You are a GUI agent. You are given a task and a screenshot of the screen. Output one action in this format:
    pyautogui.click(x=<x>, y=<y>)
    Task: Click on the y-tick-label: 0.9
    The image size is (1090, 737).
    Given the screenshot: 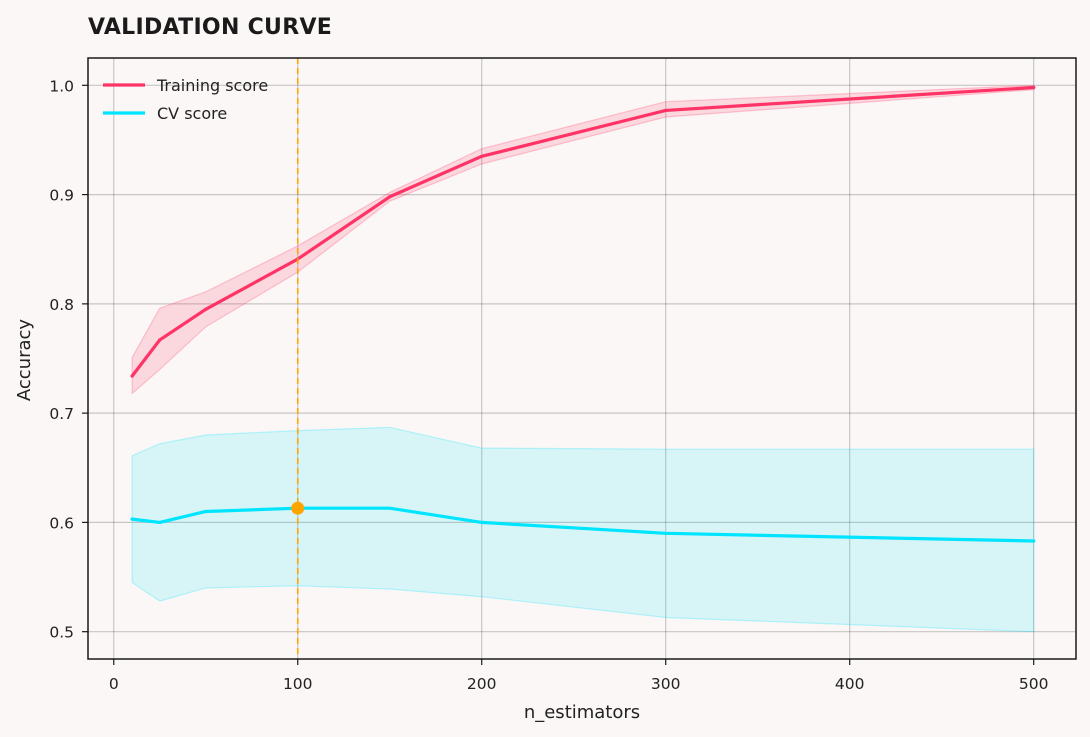 What is the action you would take?
    pyautogui.click(x=61, y=196)
    